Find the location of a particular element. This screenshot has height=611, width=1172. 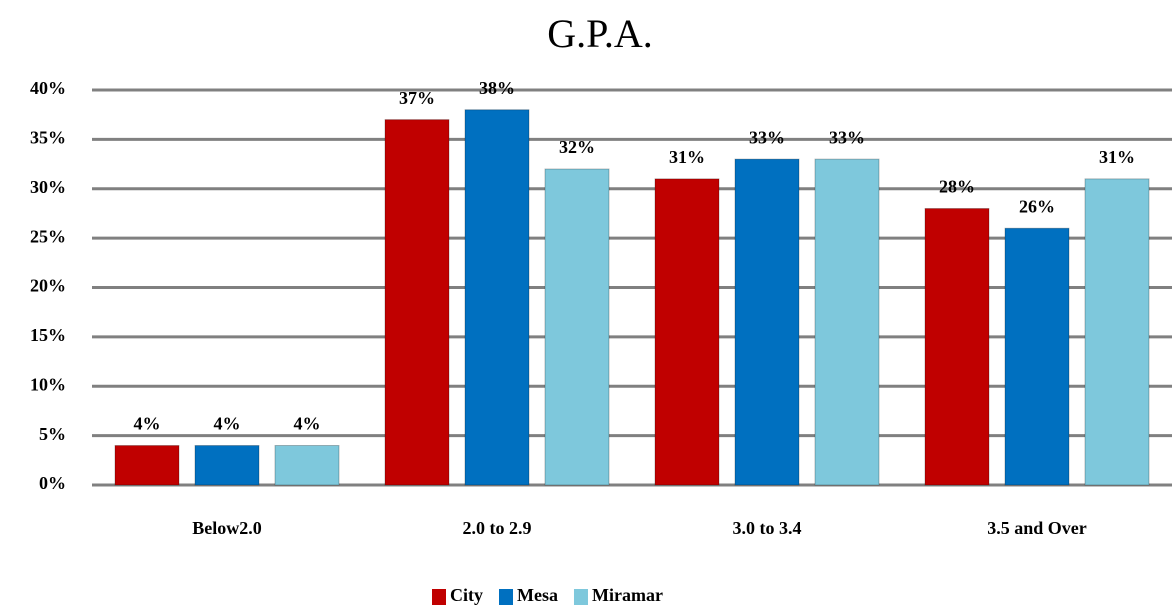

data-label: 28% is located at coordinates (957, 187).